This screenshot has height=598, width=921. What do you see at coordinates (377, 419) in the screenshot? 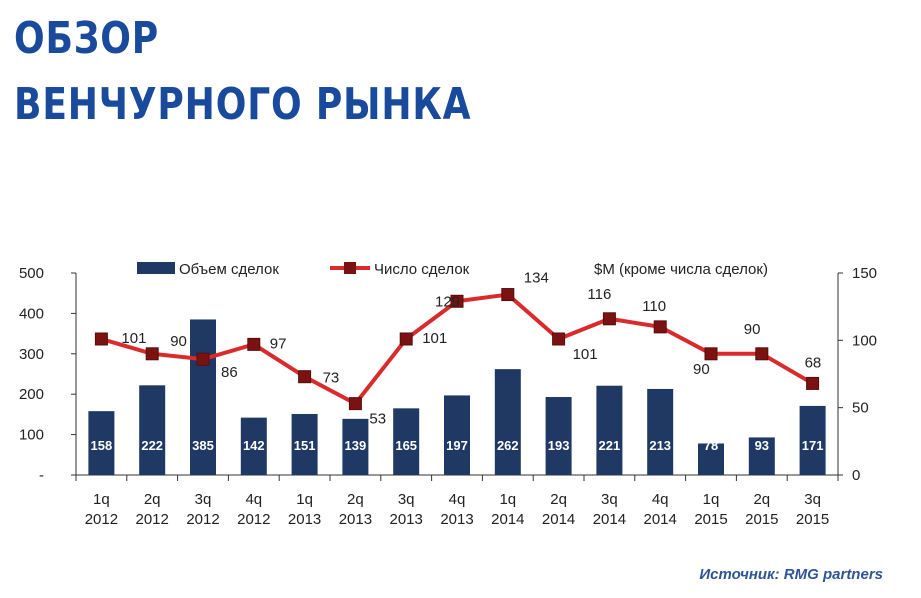
I see `line-data-label: 53` at bounding box center [377, 419].